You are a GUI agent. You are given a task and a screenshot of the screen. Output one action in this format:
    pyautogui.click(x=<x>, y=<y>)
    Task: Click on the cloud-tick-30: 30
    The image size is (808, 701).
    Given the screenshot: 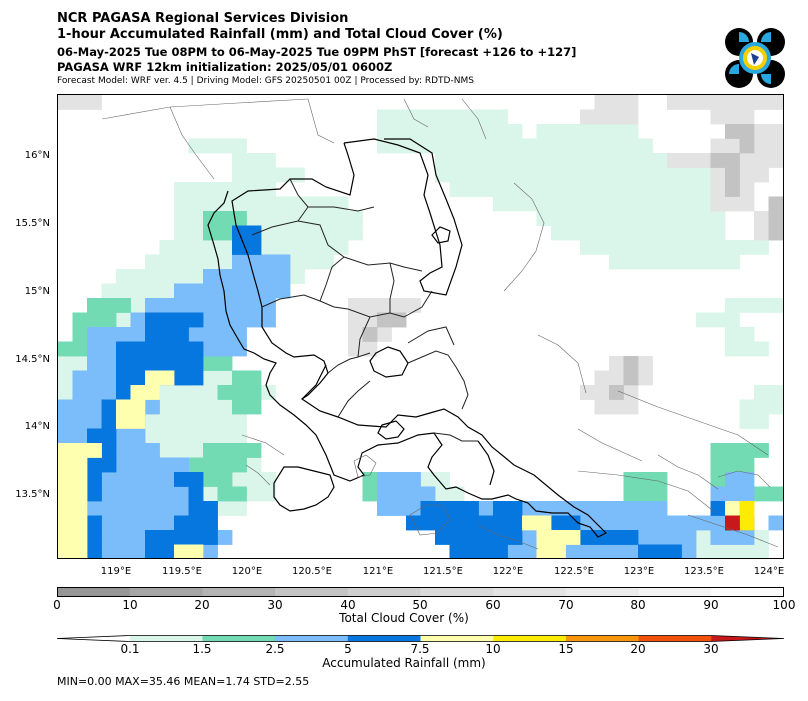 What is the action you would take?
    pyautogui.click(x=275, y=605)
    